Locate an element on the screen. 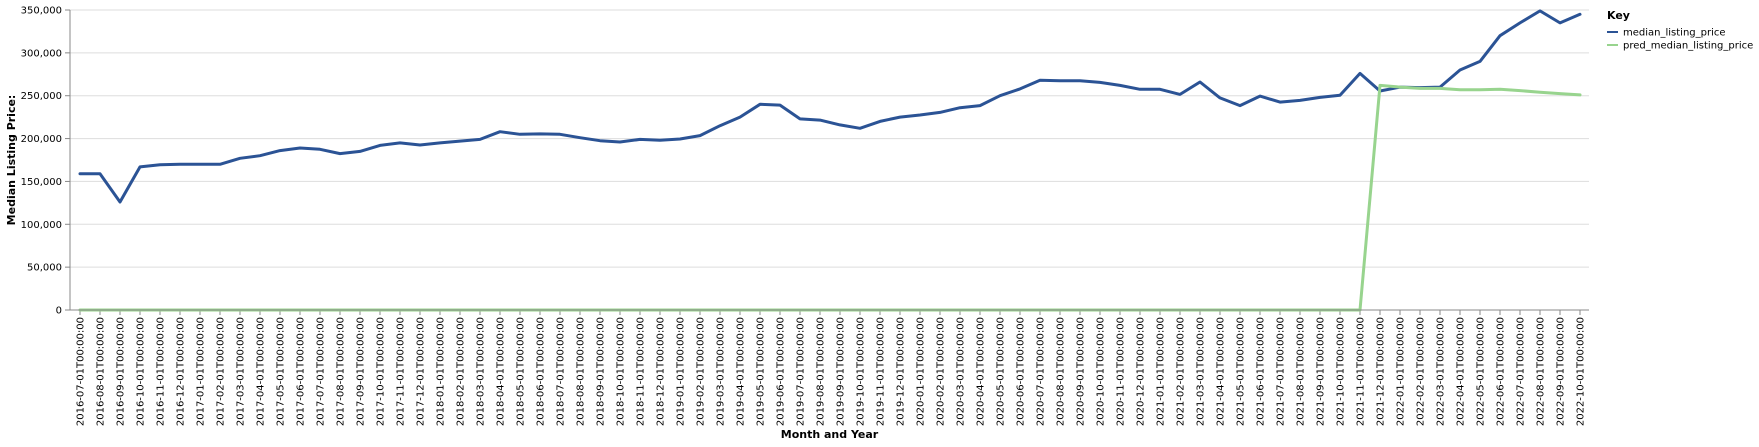 The image size is (1759, 447). x-tick-label: 2016-11-01T00:00:00 is located at coordinates (161, 371).